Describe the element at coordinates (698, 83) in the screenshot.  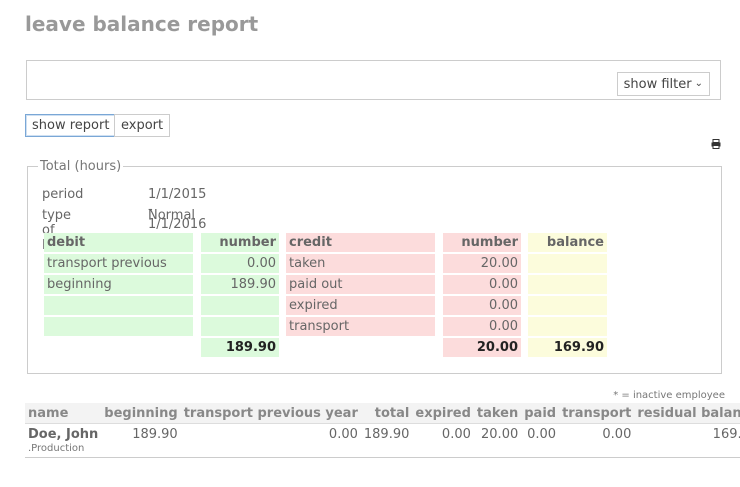
I see `chevron-down-icon: ⌄` at that location.